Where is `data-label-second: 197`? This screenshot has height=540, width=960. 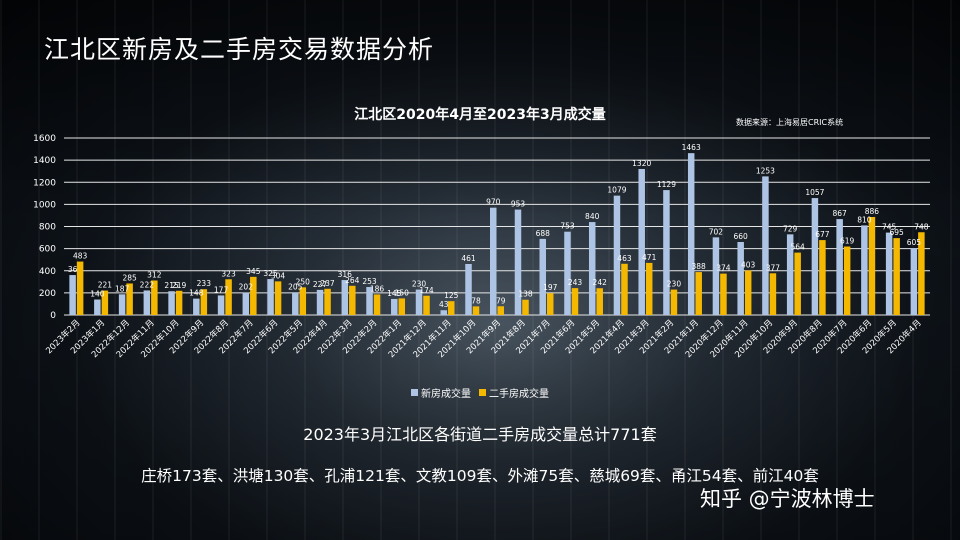 data-label-second: 197 is located at coordinates (550, 287).